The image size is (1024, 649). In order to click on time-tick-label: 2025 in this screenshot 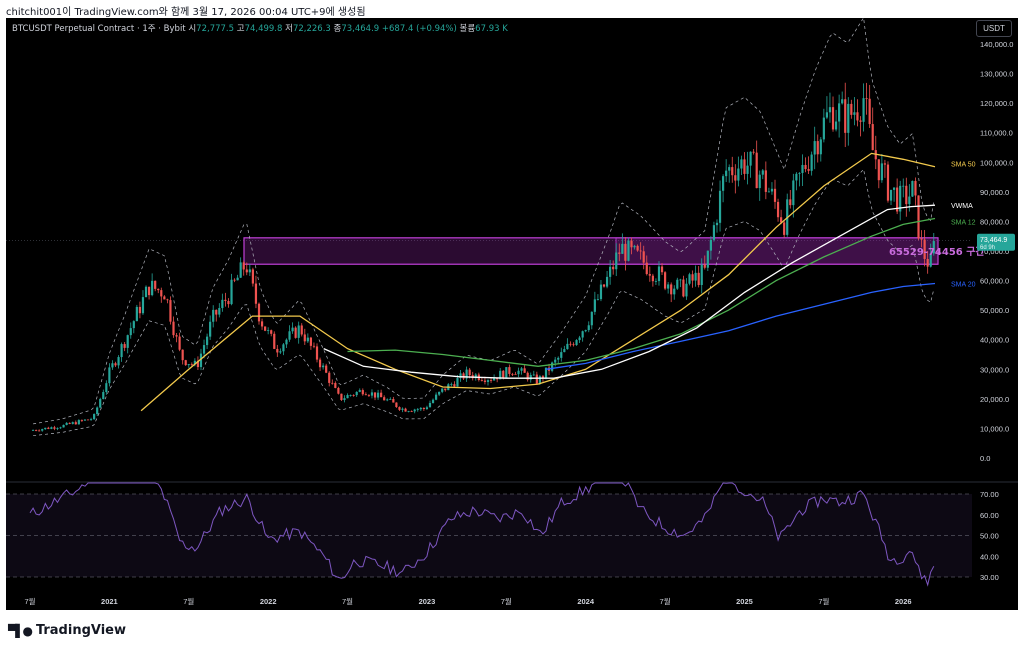, I will do `click(744, 601)`.